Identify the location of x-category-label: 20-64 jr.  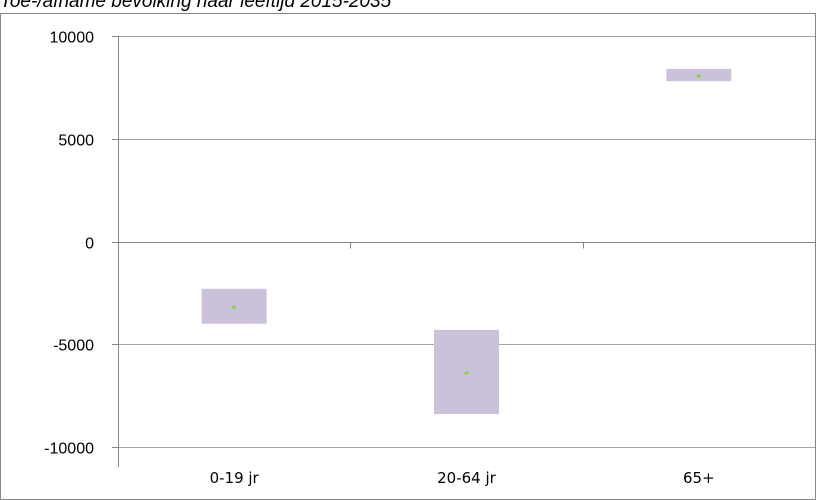
(467, 478).